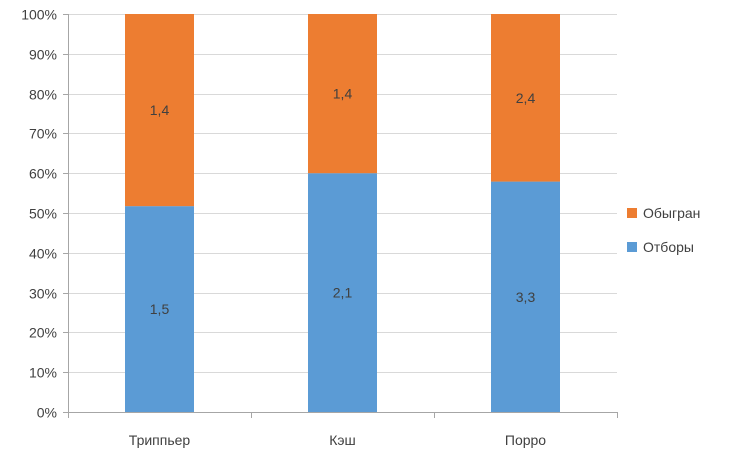 Image resolution: width=730 pixels, height=459 pixels. What do you see at coordinates (39, 15) in the screenshot?
I see `y-tick-label: 100%` at bounding box center [39, 15].